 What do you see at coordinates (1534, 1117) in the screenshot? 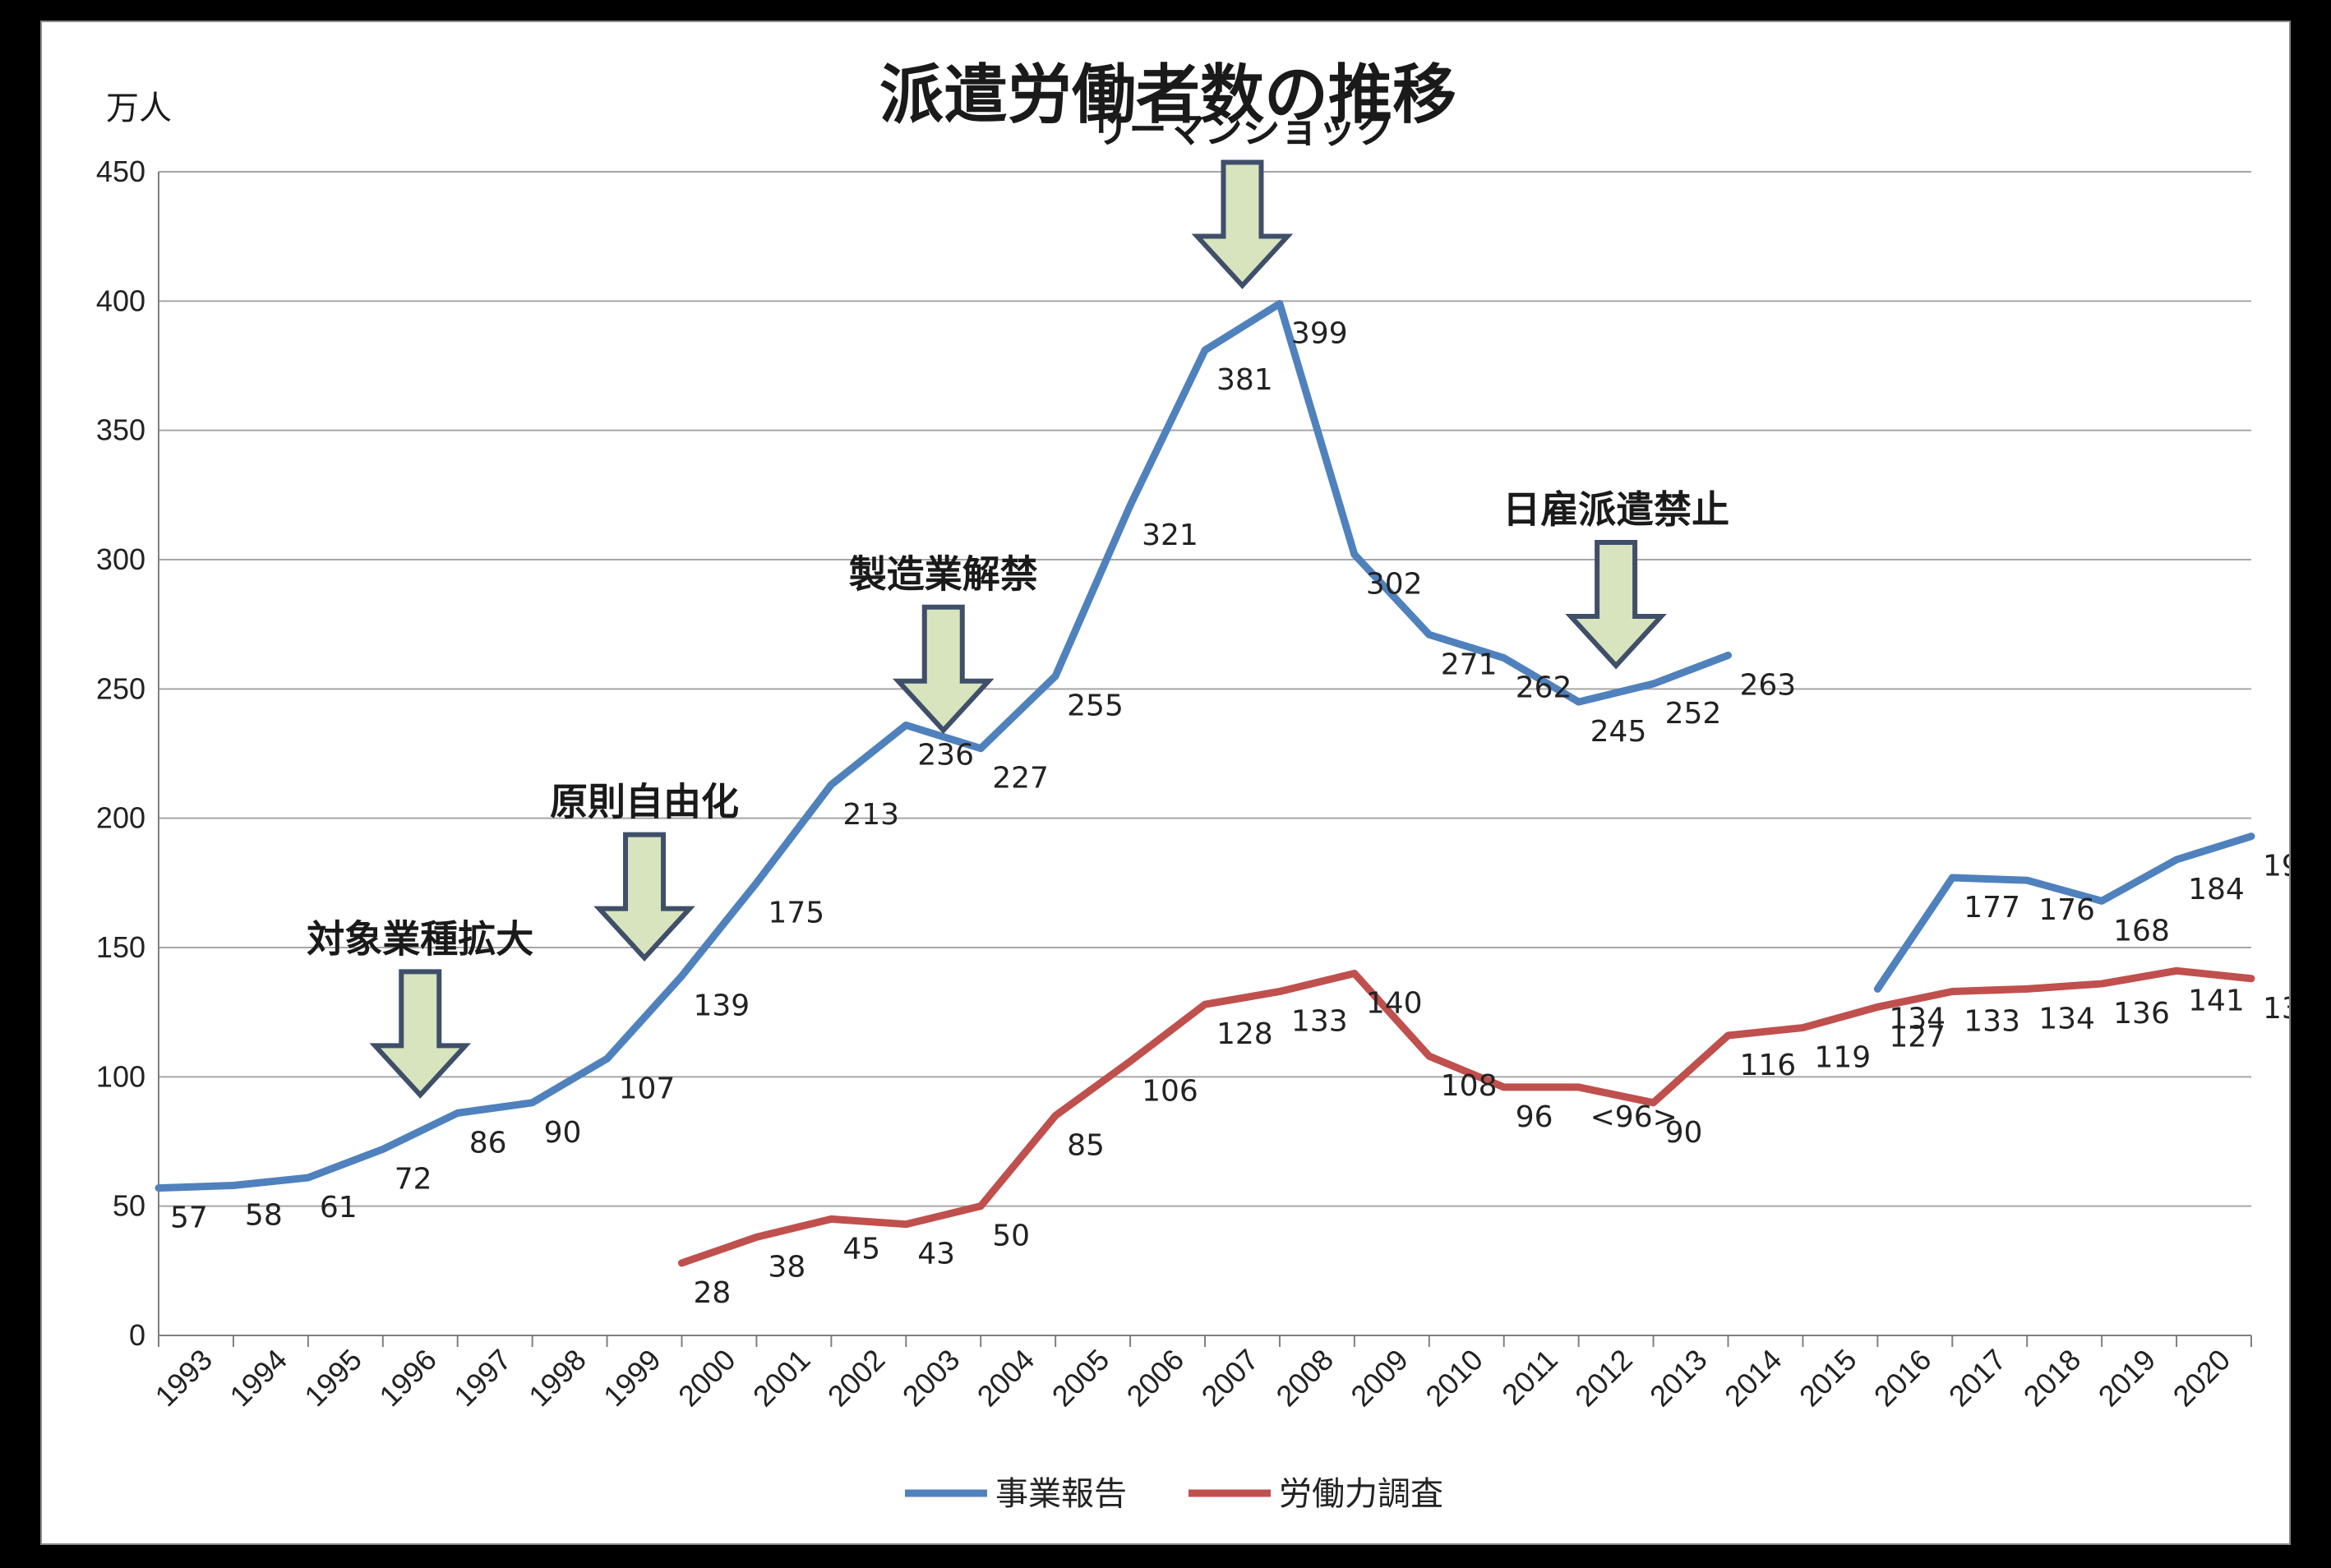
I see `data-label: 96` at bounding box center [1534, 1117].